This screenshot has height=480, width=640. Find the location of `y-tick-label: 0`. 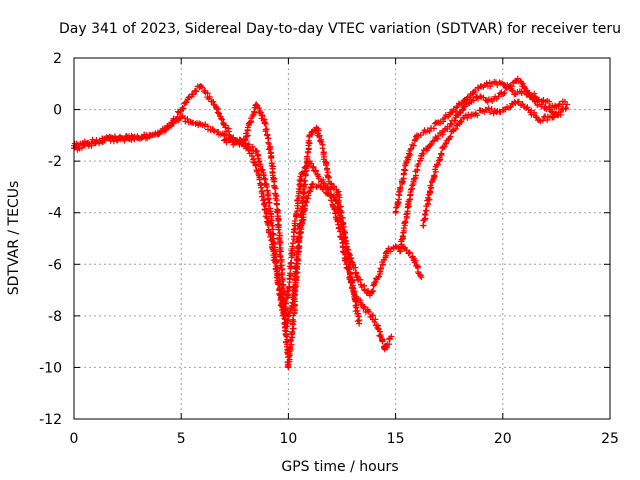

y-tick-label: 0 is located at coordinates (57, 111).